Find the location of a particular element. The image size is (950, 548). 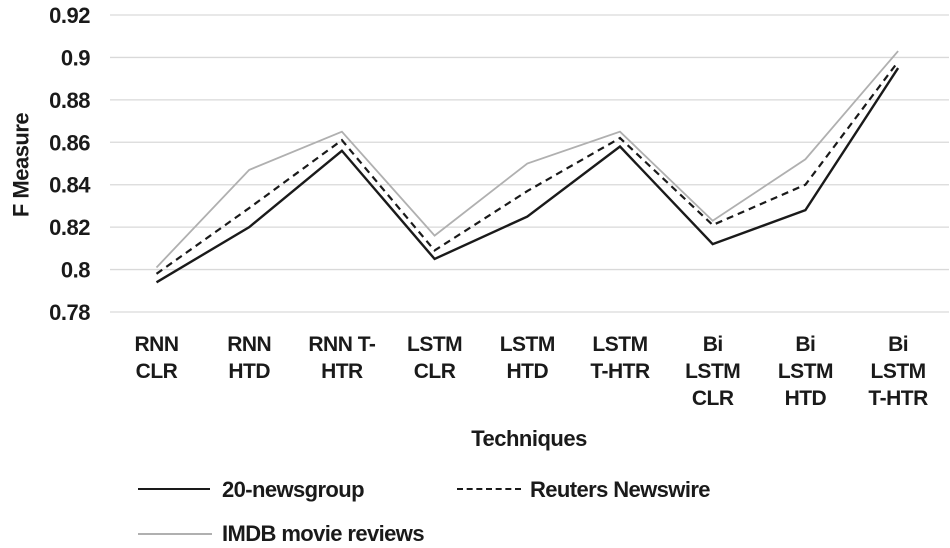

x-axis-tick-label: RNN CLR is located at coordinates (157, 358).